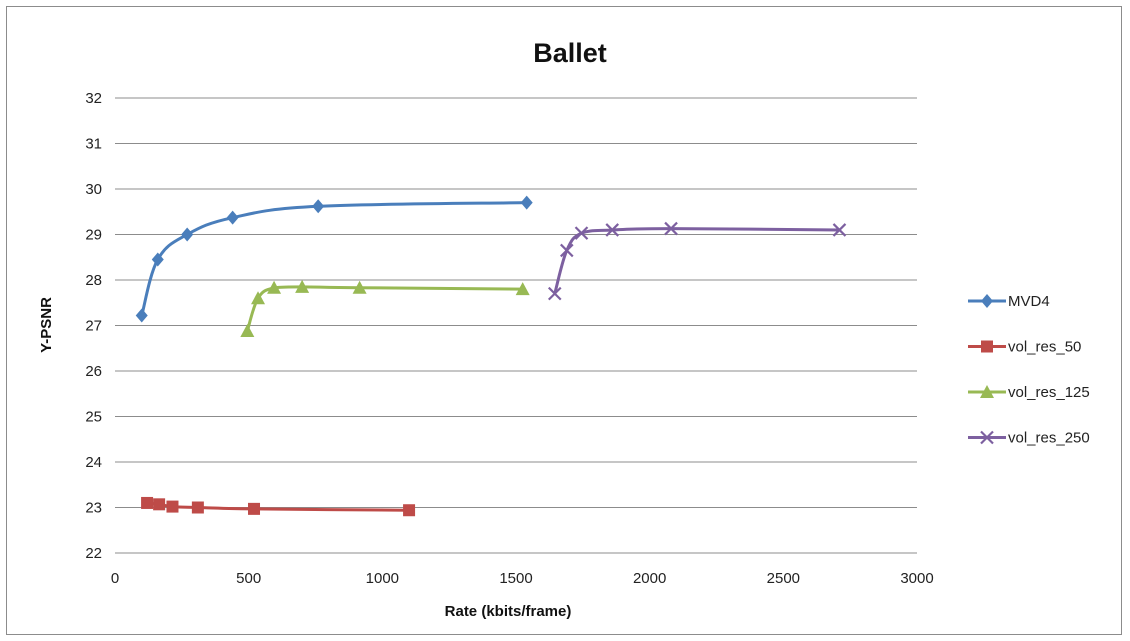 Image resolution: width=1130 pixels, height=641 pixels. I want to click on legend-label: vol_res_50, so click(1044, 347).